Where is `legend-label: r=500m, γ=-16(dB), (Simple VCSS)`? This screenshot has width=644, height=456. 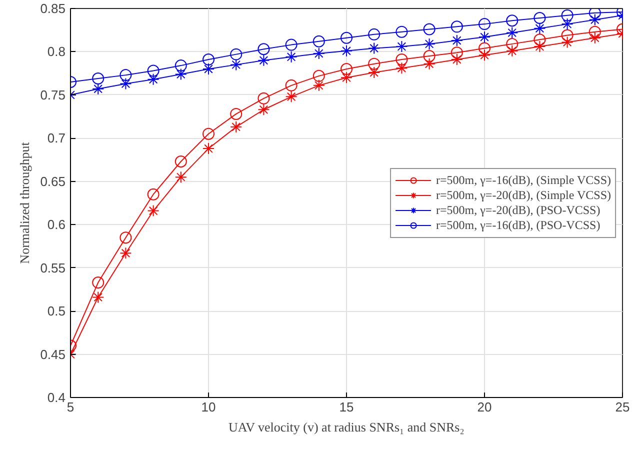
legend-label: r=500m, γ=-16(dB), (Simple VCSS) is located at coordinates (523, 180).